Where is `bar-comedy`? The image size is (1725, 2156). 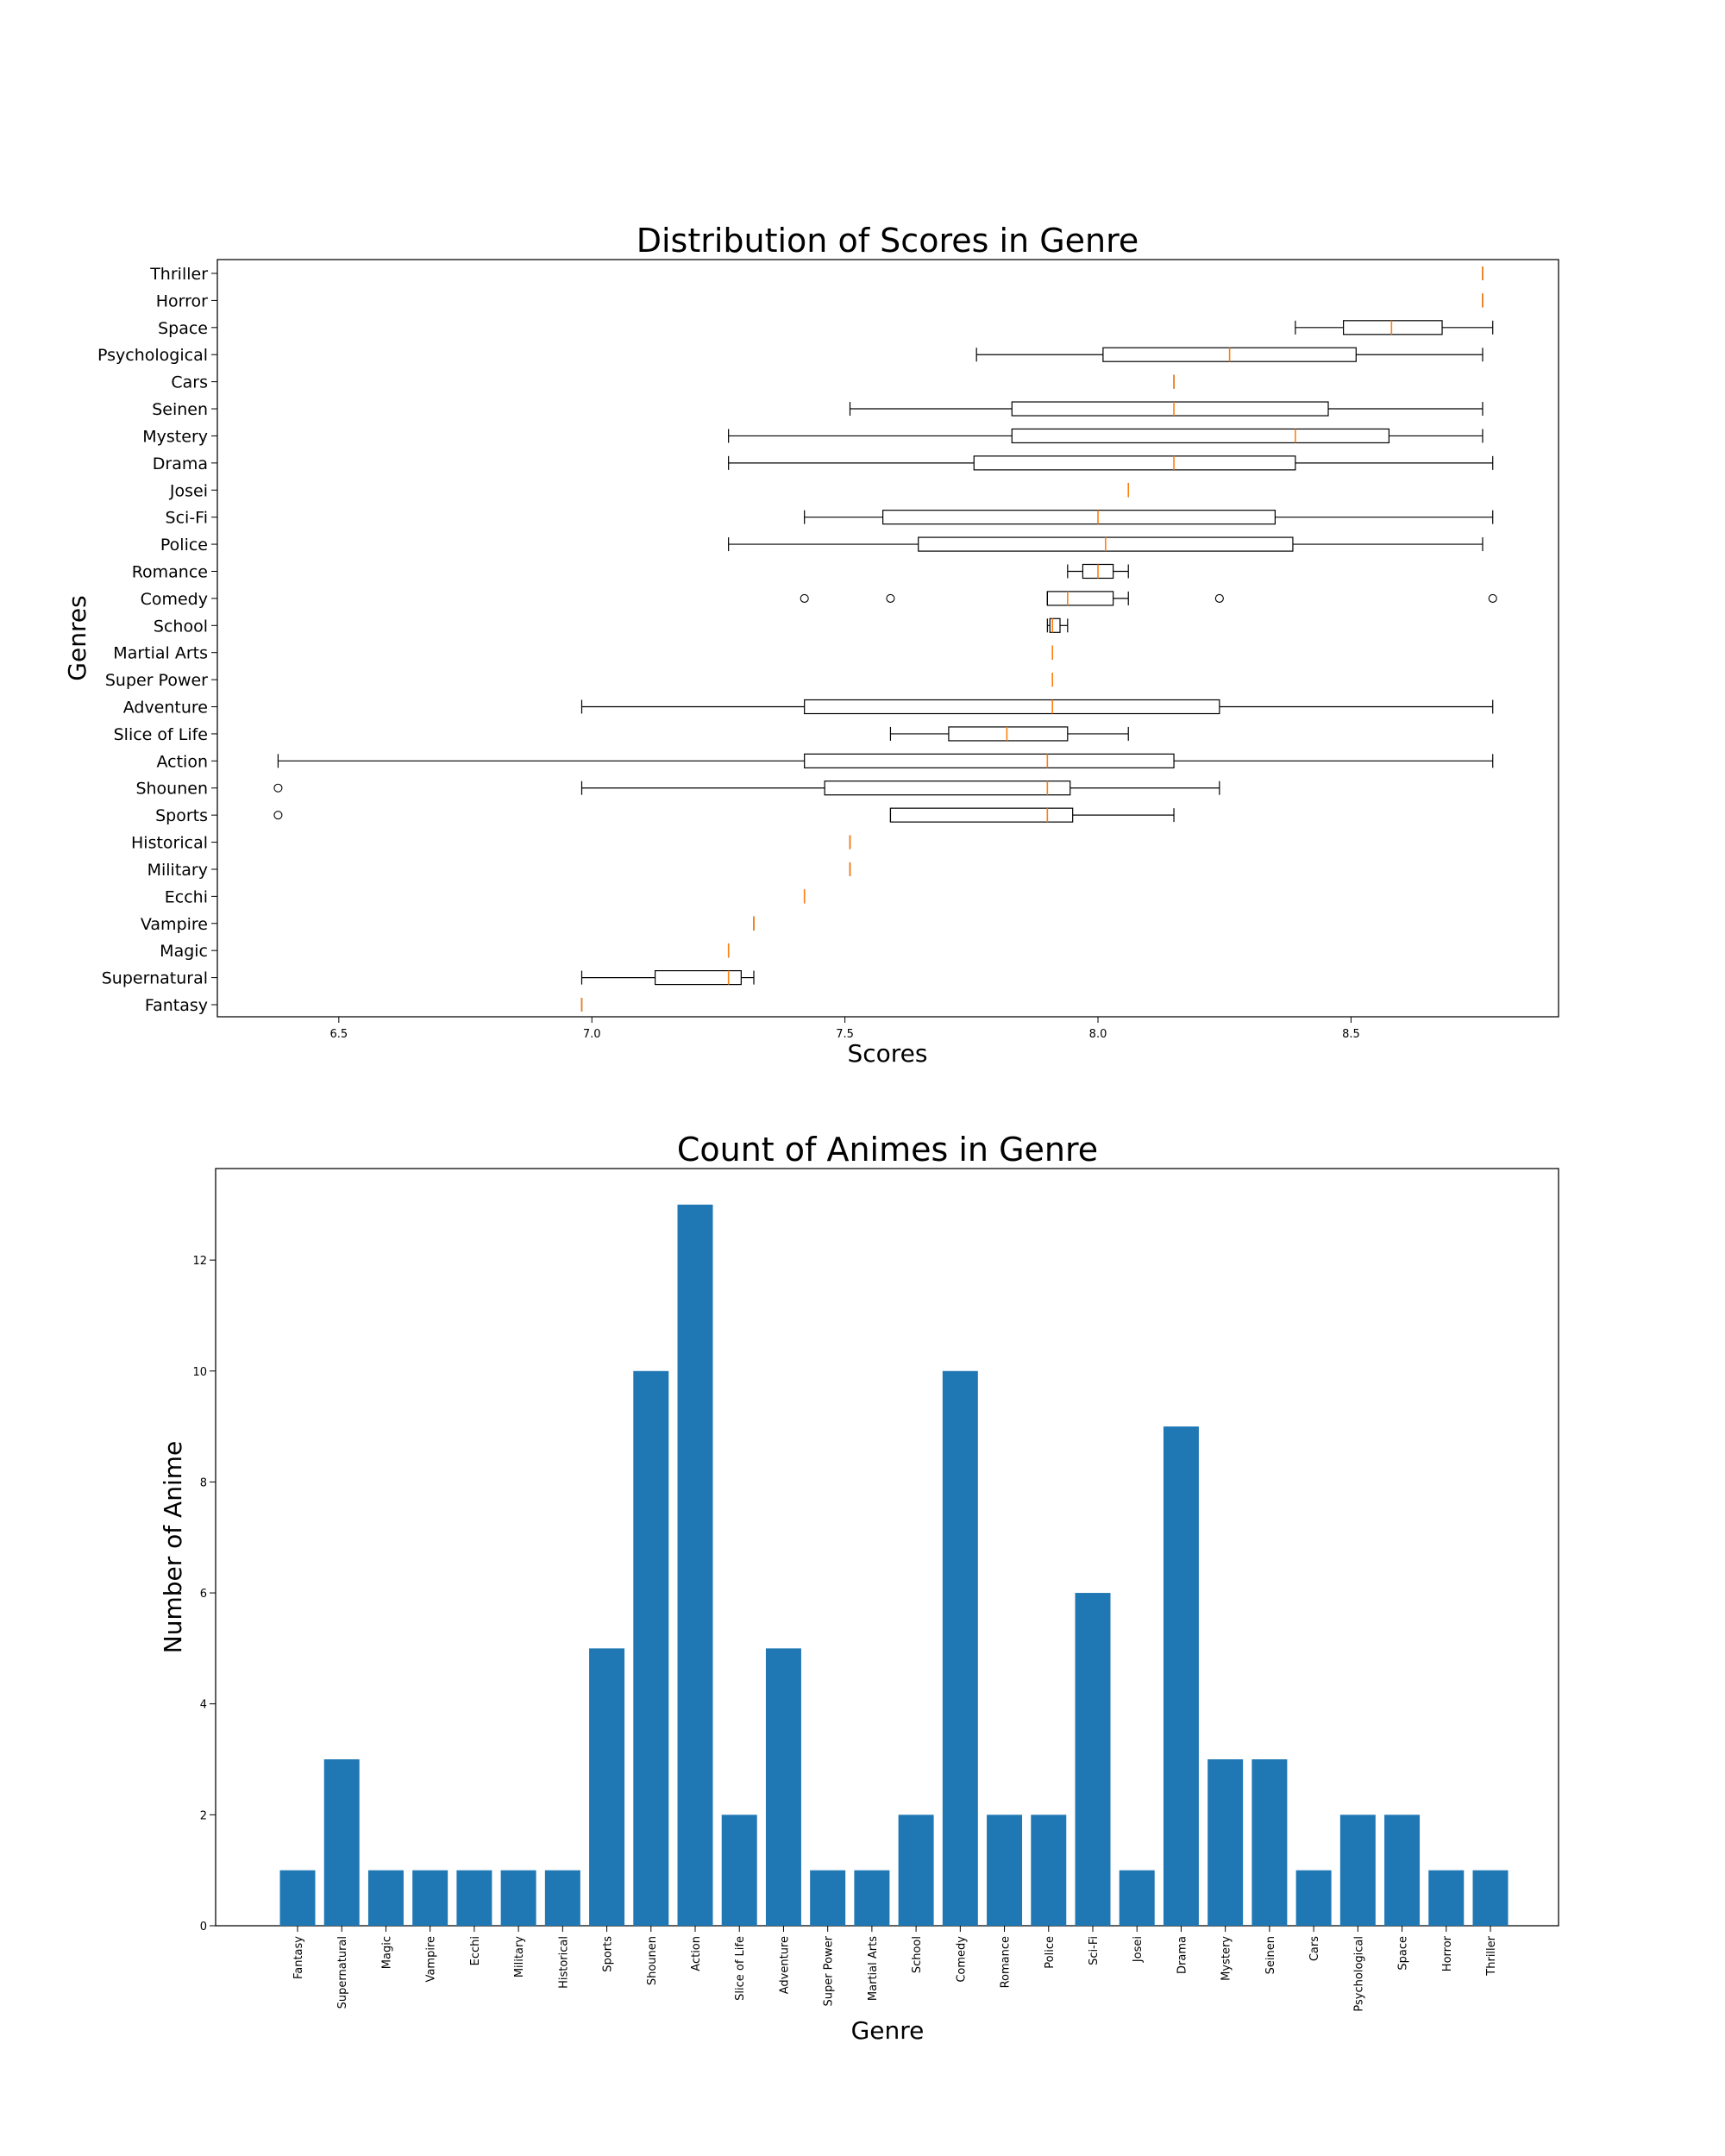 bar-comedy is located at coordinates (960, 1648).